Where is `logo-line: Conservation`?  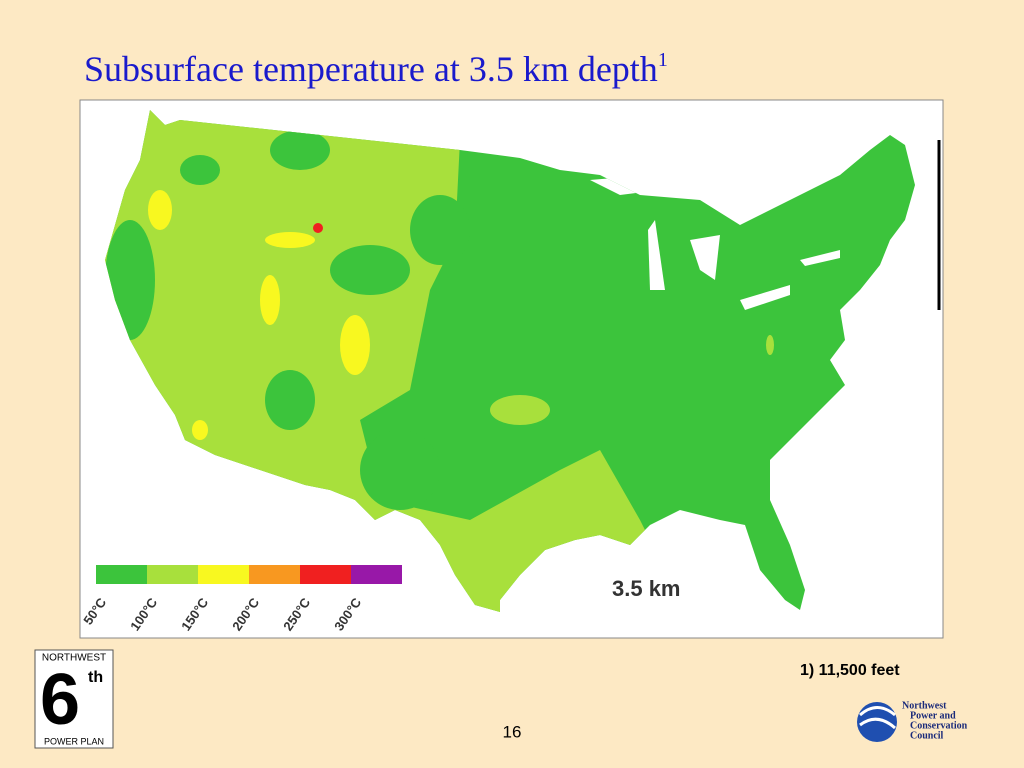
logo-line: Conservation is located at coordinates (939, 725).